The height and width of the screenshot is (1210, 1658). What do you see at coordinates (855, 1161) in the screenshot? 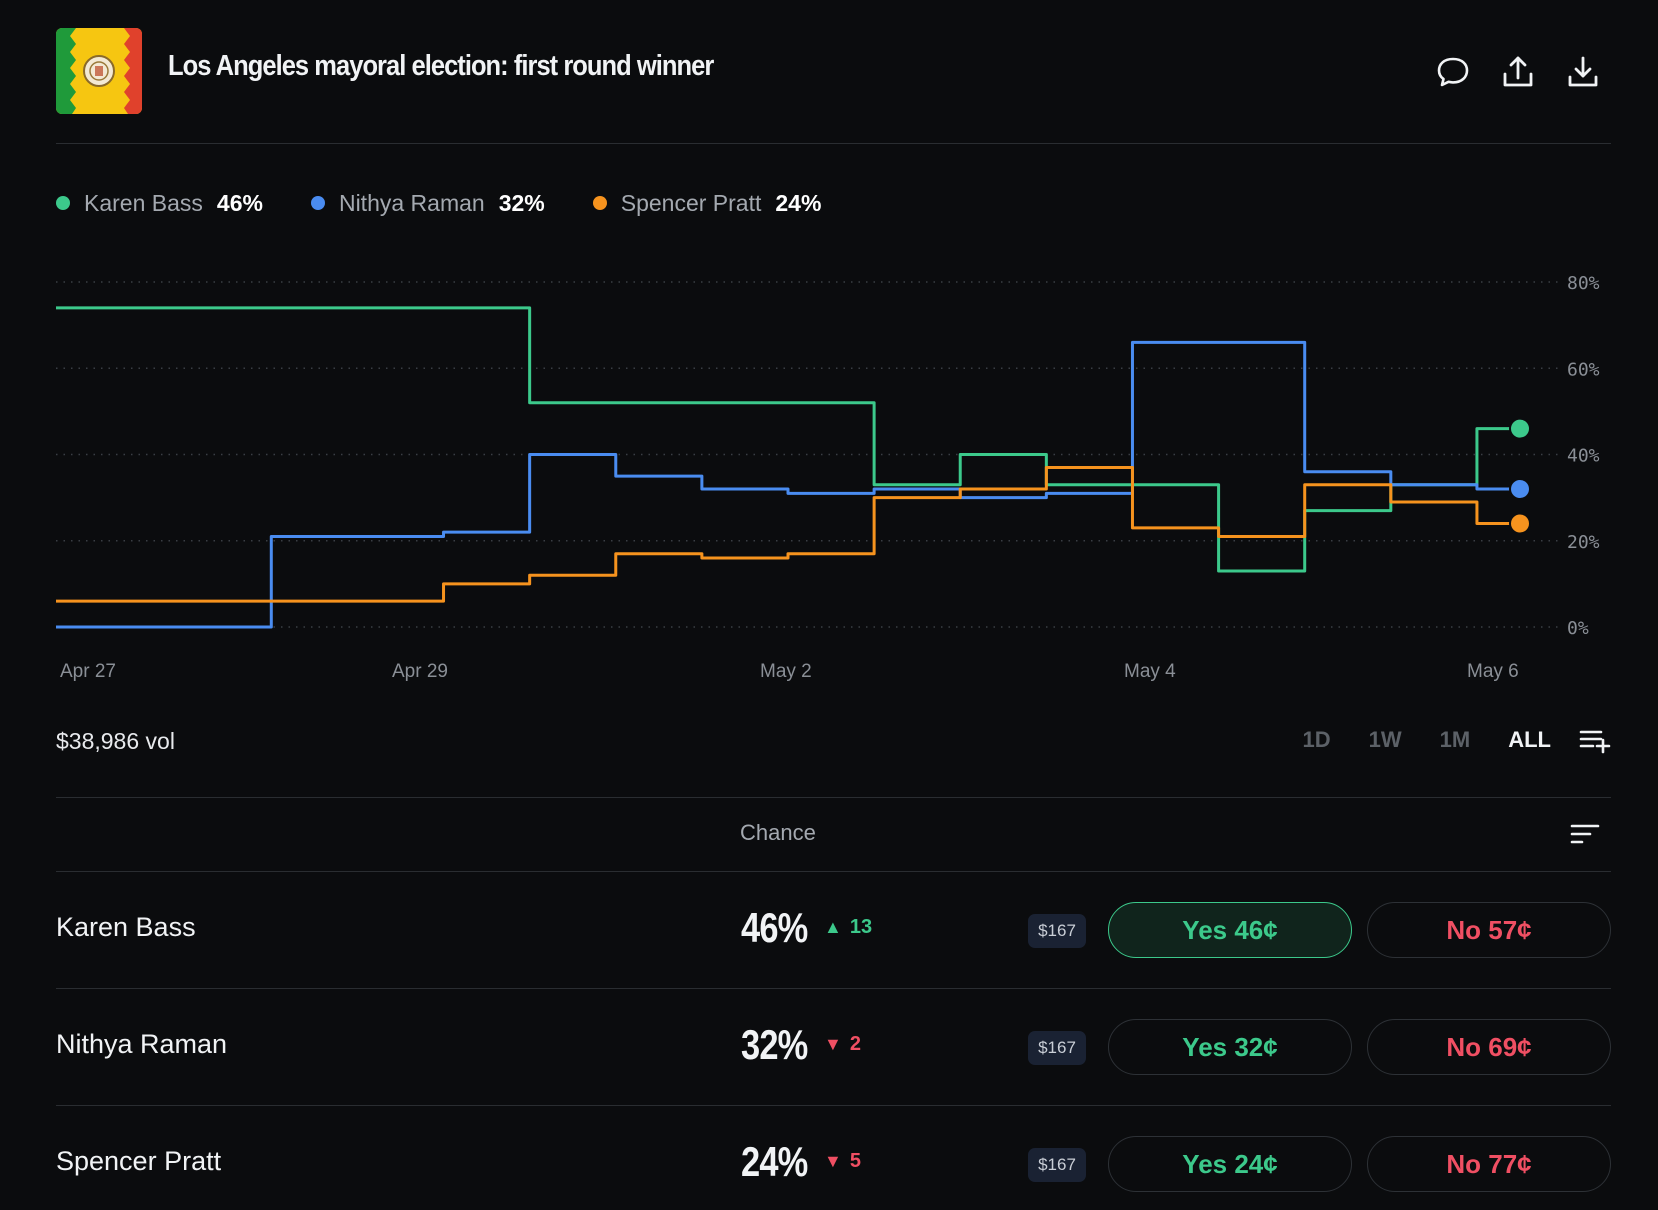
I see `change-value: 5` at bounding box center [855, 1161].